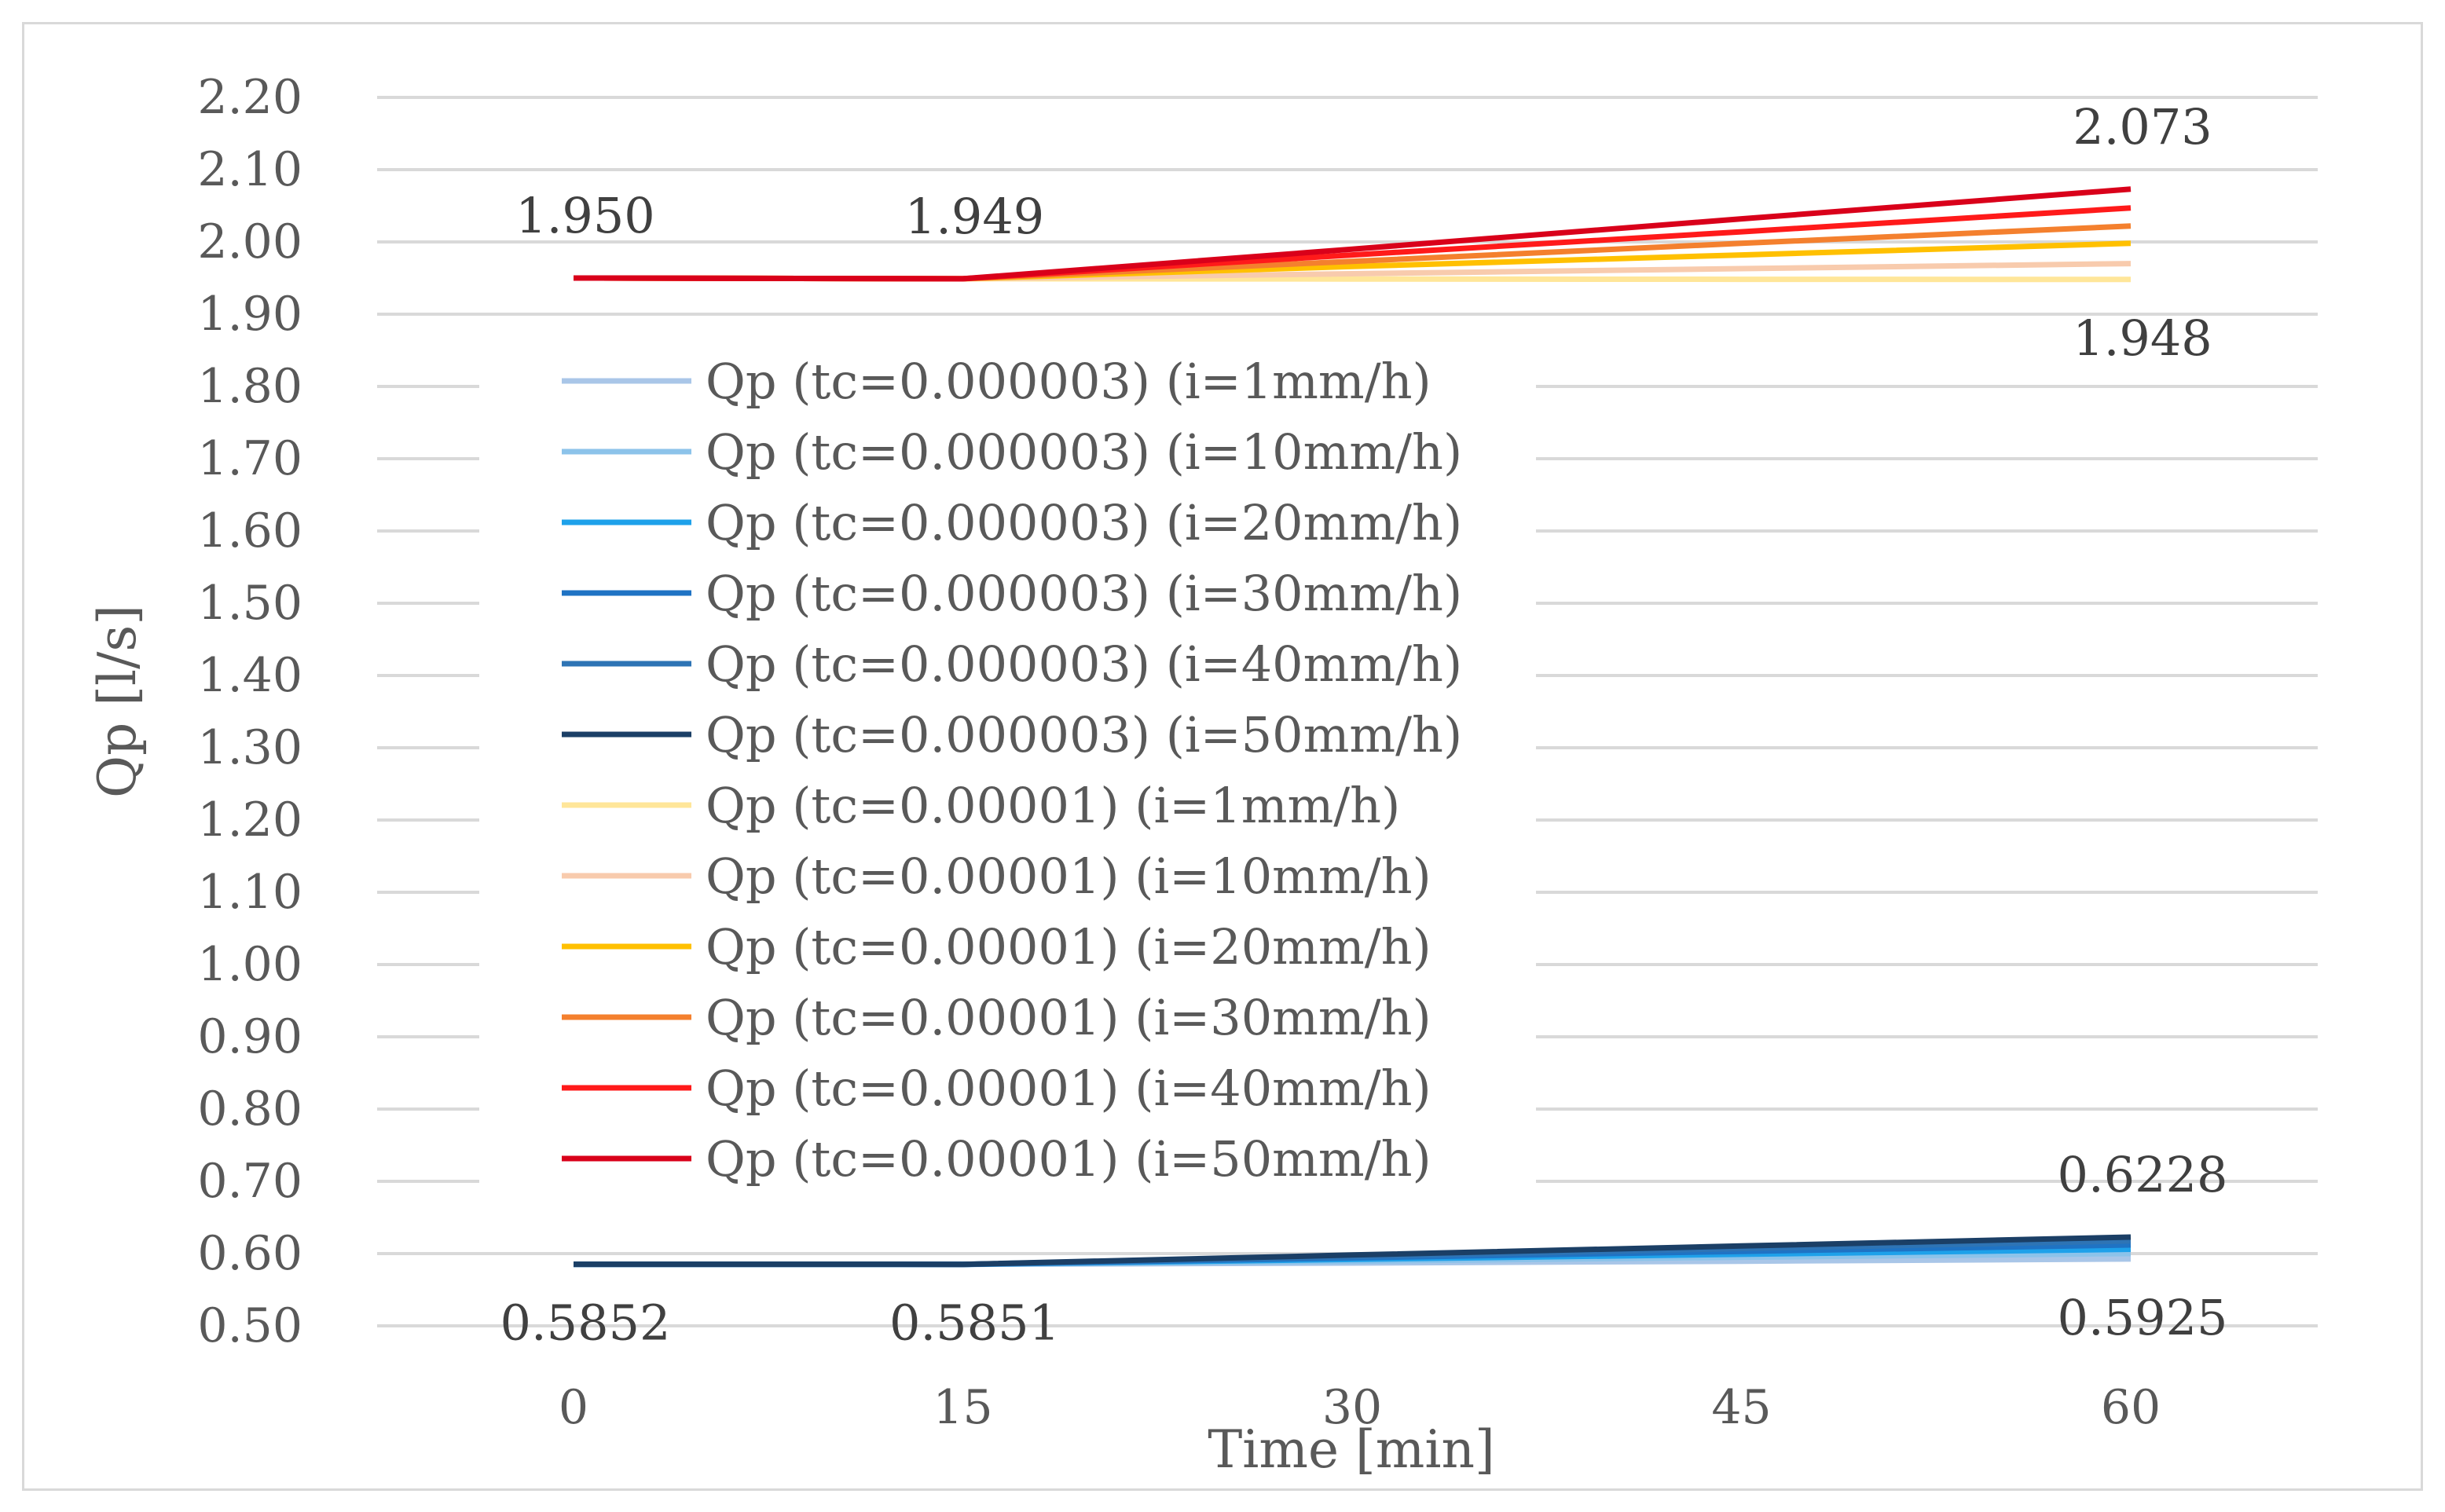 The width and height of the screenshot is (2445, 1512). Describe the element at coordinates (249, 1181) in the screenshot. I see `y-tick-label: 0.70` at that location.